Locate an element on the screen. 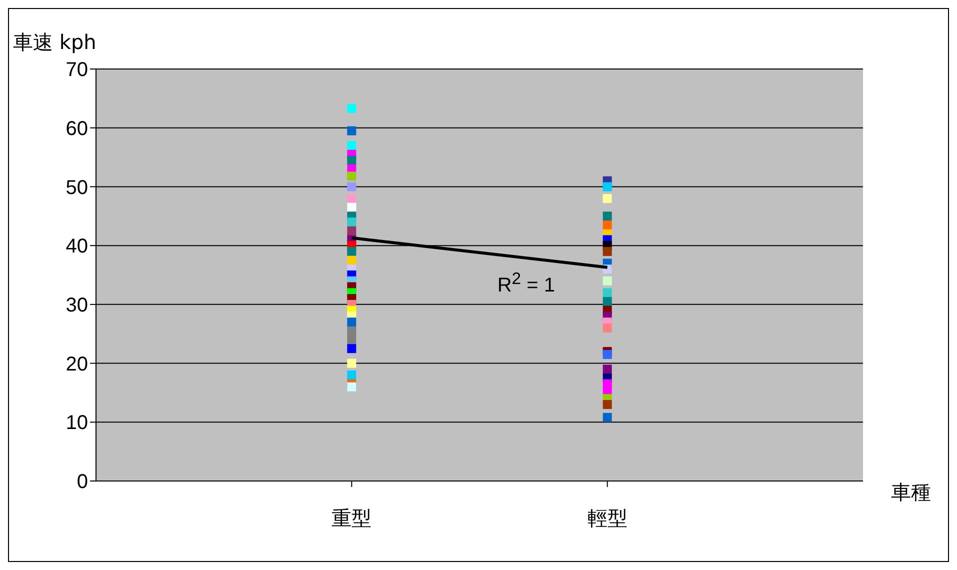 Image resolution: width=957 pixels, height=570 pixels. x-axis-title: 車種 is located at coordinates (911, 492).